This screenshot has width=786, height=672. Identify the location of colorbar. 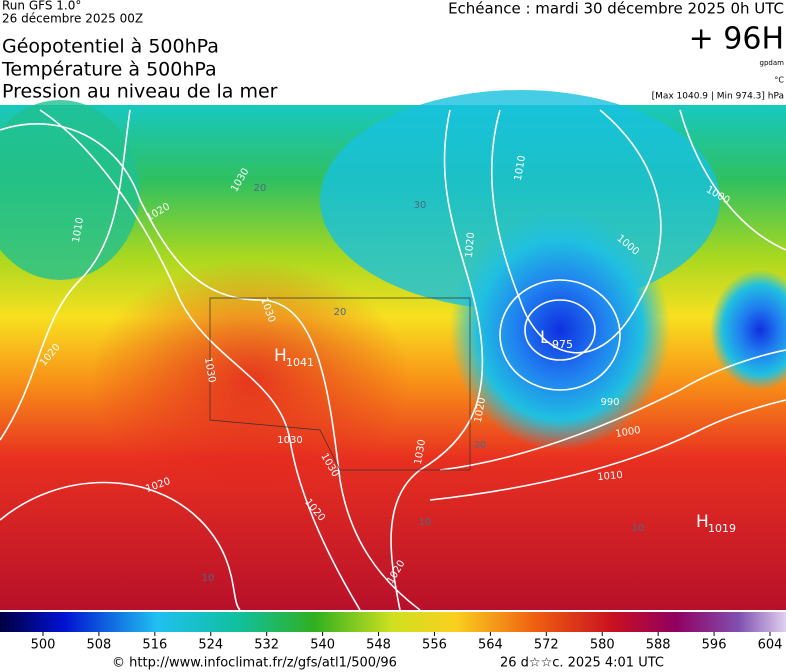
(393, 622).